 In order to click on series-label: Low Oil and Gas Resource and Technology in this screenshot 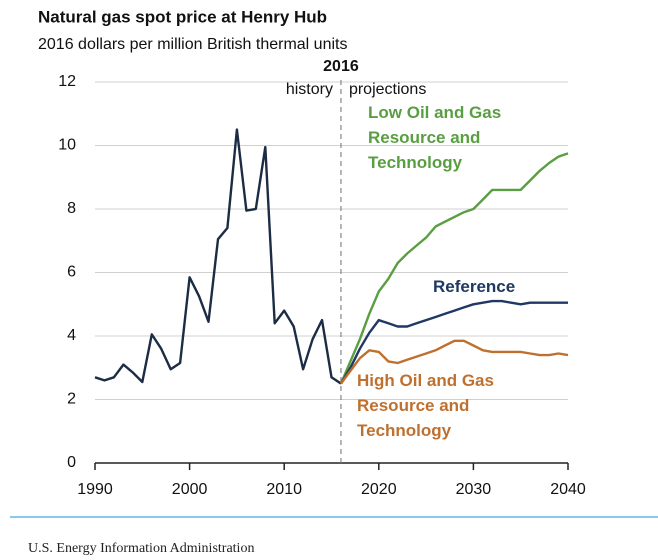, I will do `click(435, 137)`.